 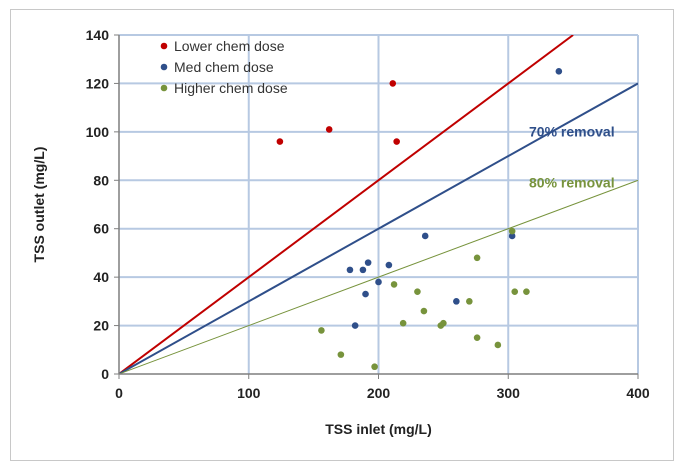 What do you see at coordinates (98, 132) in the screenshot?
I see `y-tick-label: 100` at bounding box center [98, 132].